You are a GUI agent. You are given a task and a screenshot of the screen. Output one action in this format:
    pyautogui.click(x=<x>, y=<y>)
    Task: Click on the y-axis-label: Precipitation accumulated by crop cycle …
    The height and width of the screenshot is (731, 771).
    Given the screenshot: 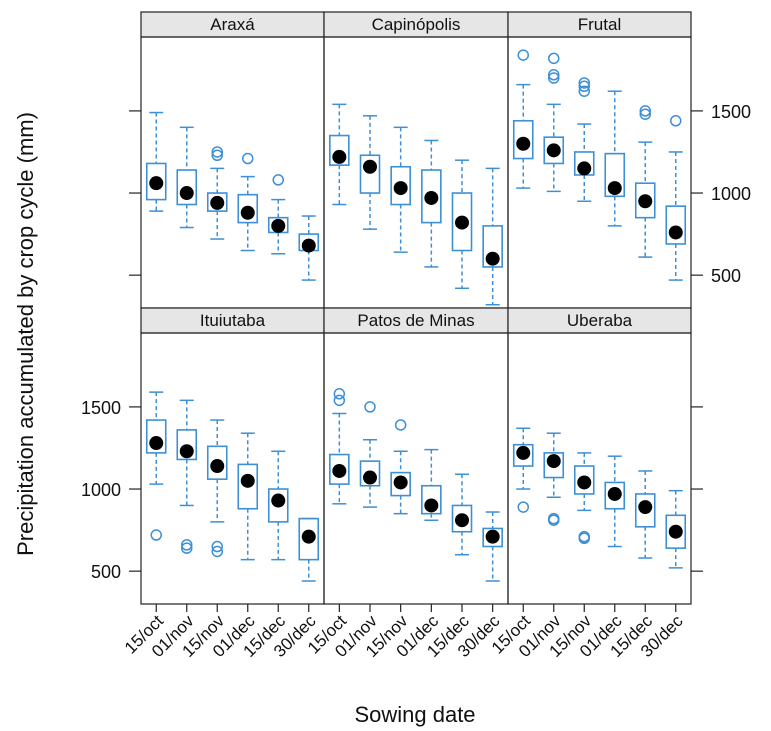 What is the action you would take?
    pyautogui.click(x=25, y=334)
    